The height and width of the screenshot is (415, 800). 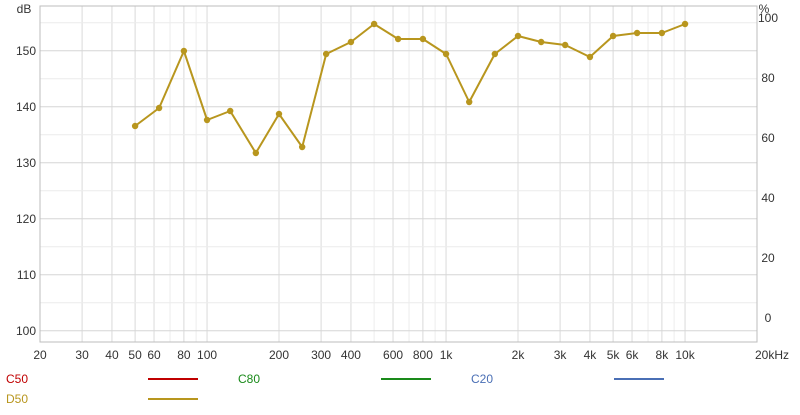 I want to click on right-tick-label: 40, so click(x=768, y=198).